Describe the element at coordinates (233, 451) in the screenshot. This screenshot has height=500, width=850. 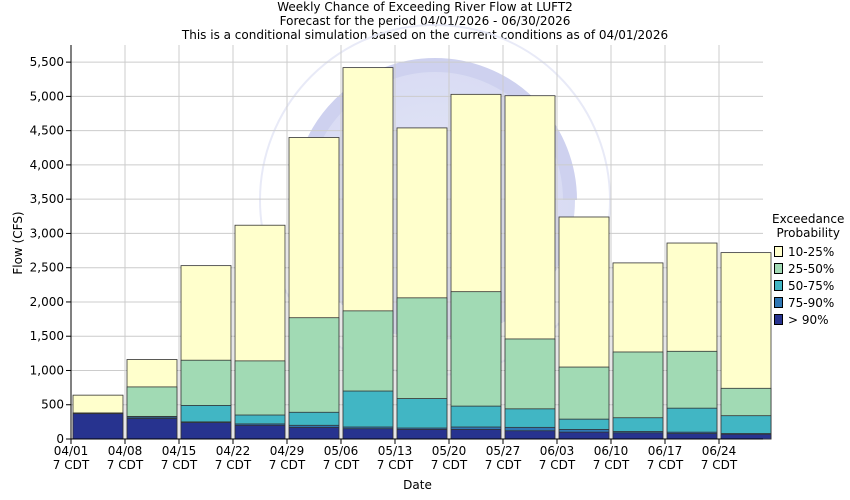
I see `x-tick-label: 04/22` at that location.